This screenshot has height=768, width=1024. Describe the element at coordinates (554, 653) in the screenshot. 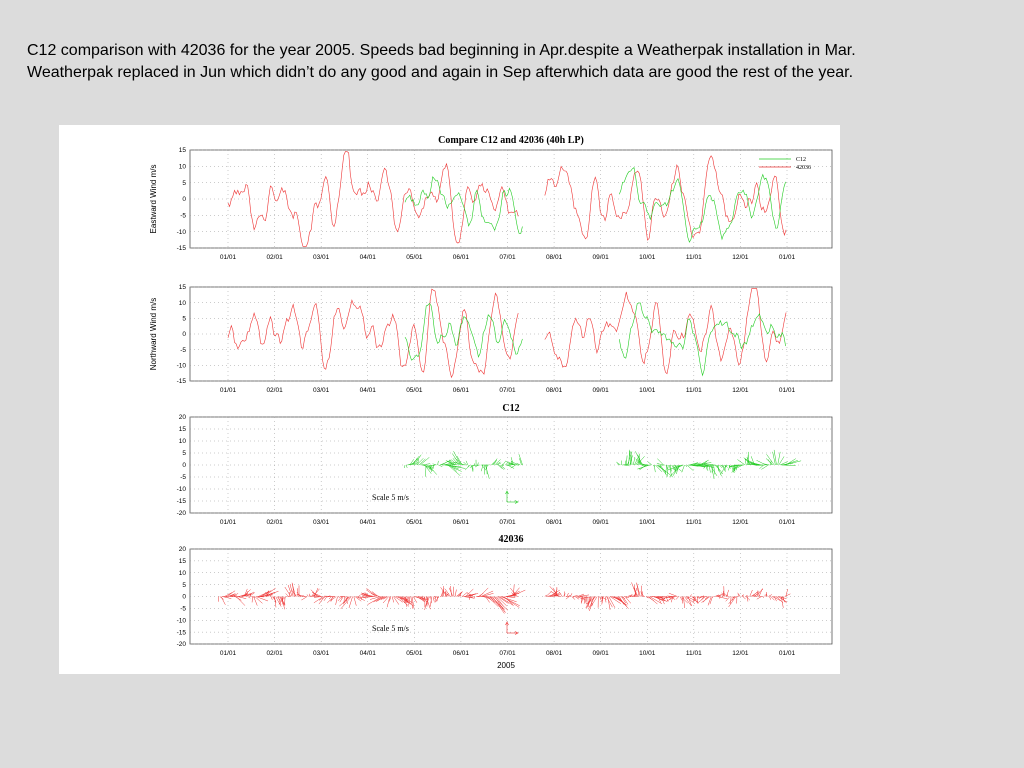

I see `panel-4-xtick-label: 08/01` at that location.